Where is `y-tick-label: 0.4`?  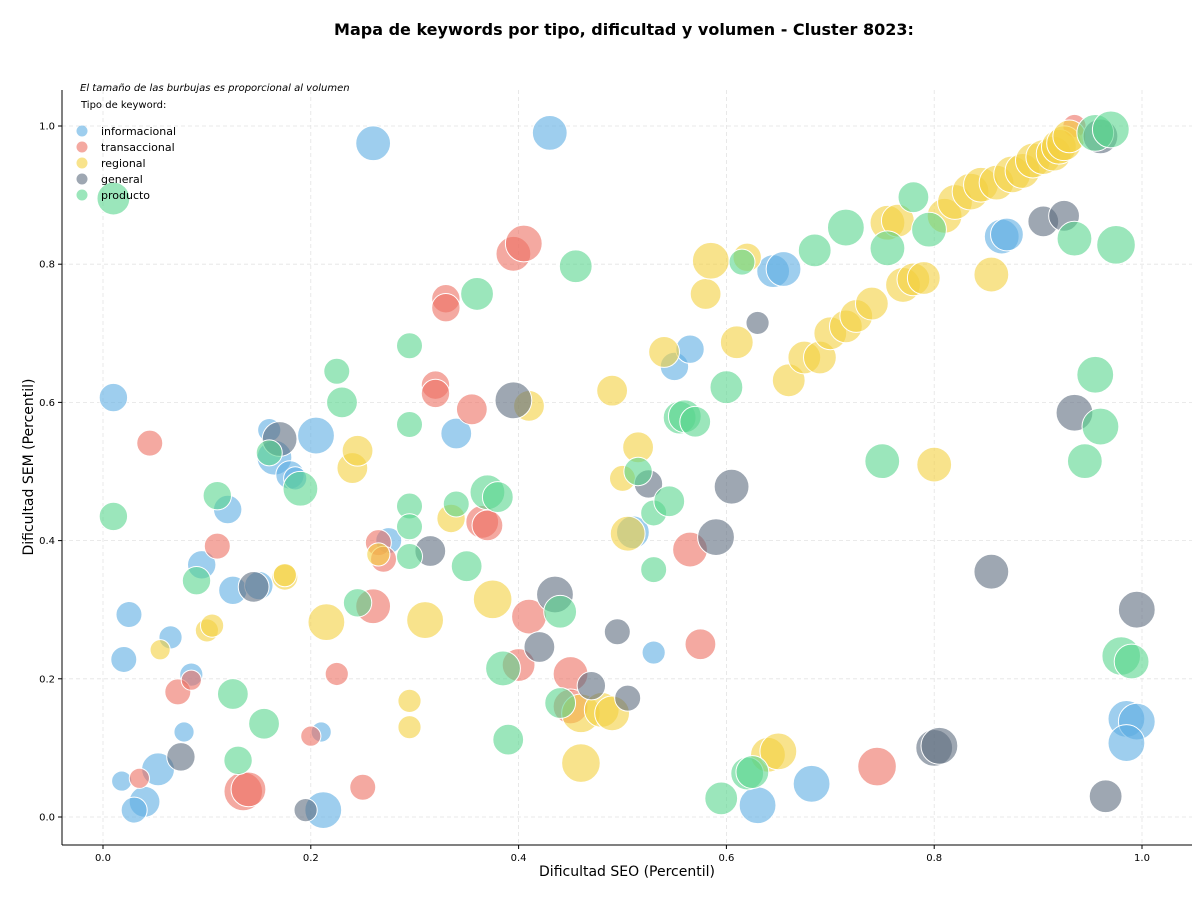 y-tick-label: 0.4 is located at coordinates (47, 541).